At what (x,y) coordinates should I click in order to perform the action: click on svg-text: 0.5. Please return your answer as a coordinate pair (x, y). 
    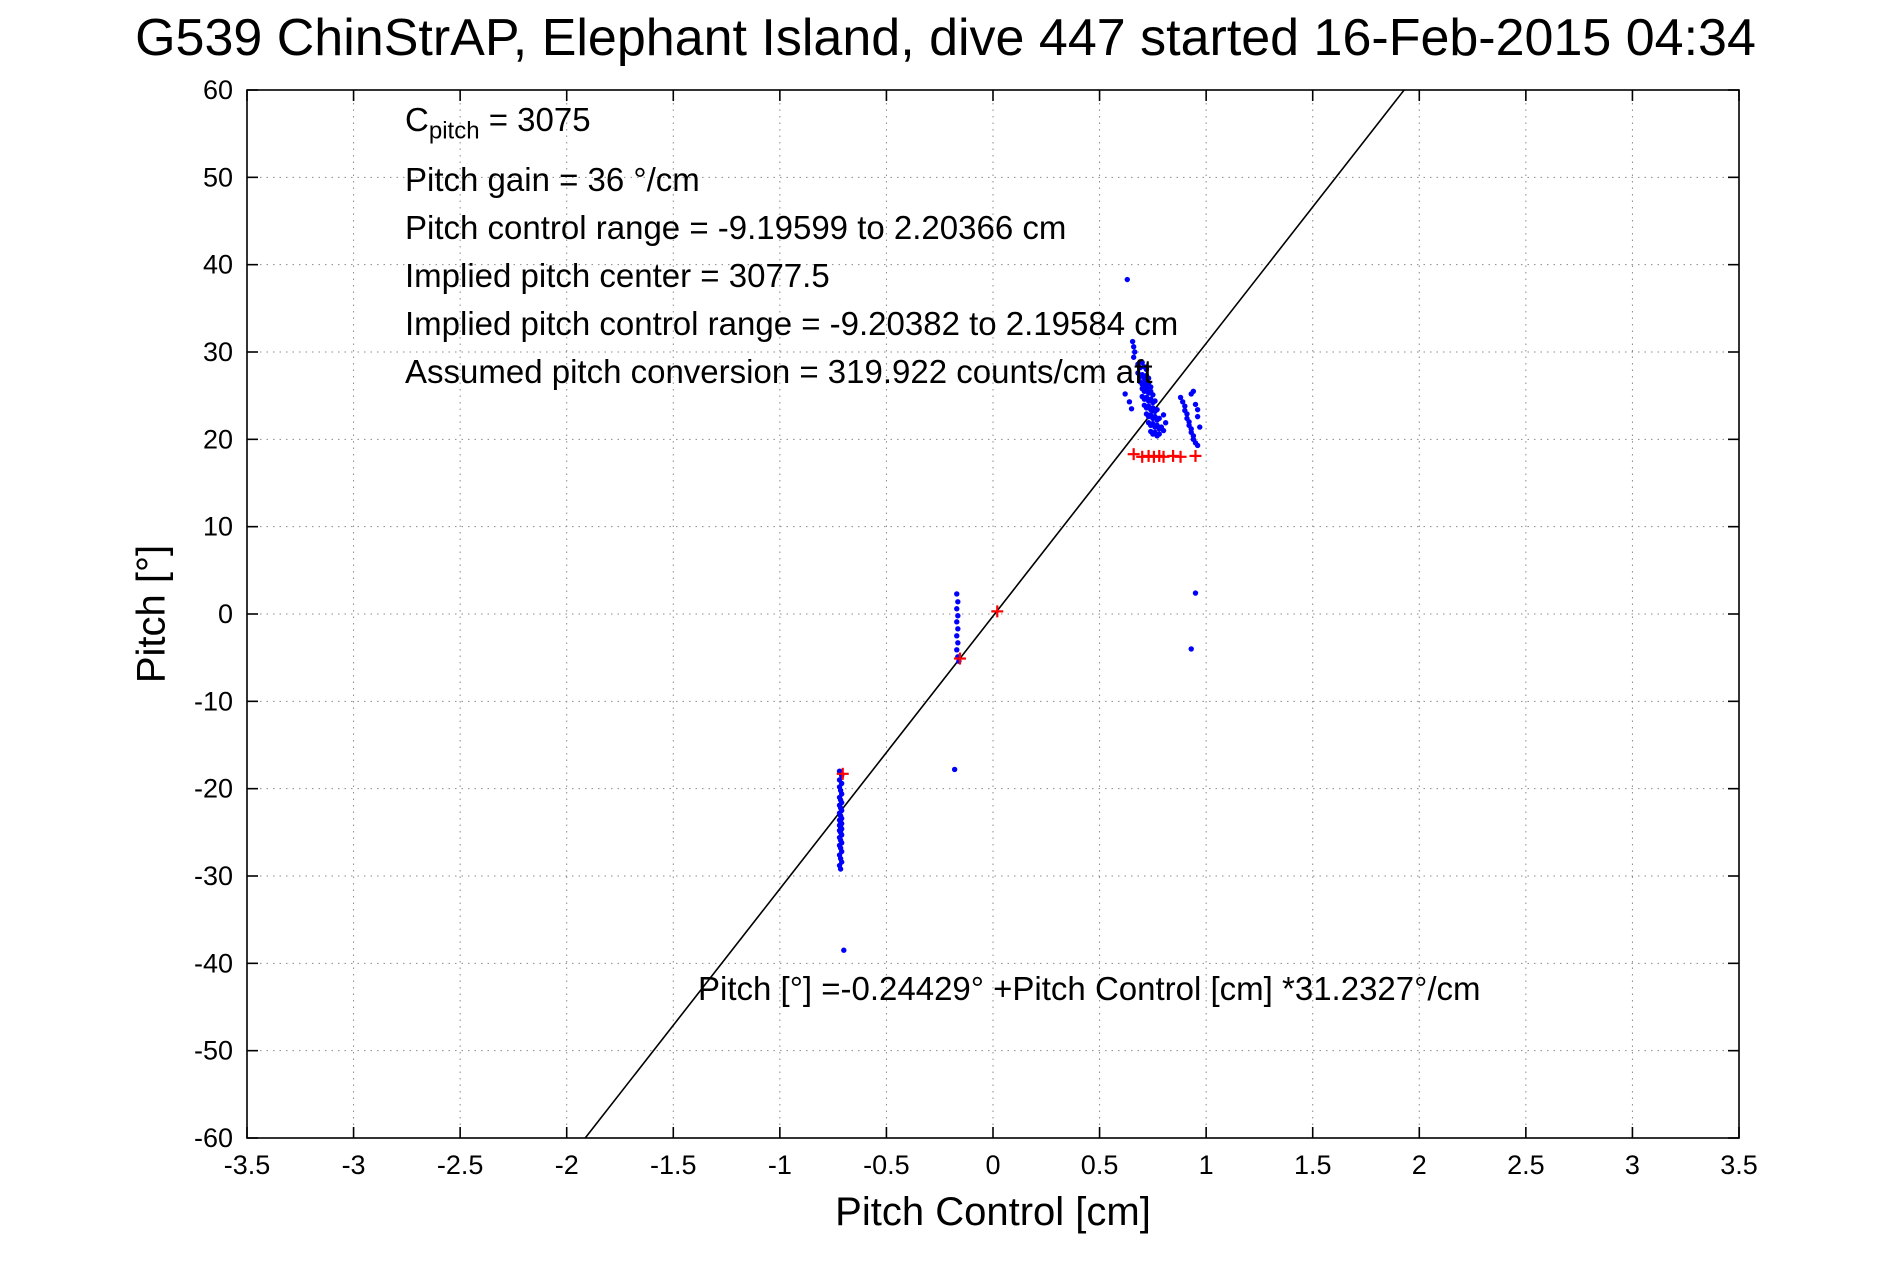
    Looking at the image, I should click on (1100, 1165).